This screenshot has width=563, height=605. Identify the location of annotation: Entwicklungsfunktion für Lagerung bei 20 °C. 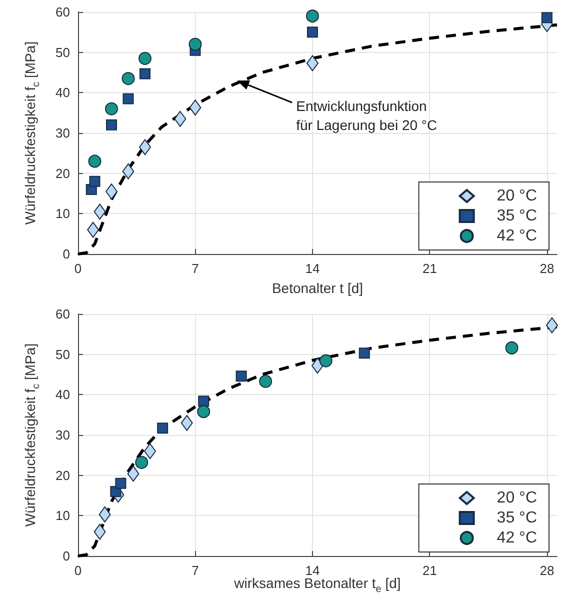
(367, 116).